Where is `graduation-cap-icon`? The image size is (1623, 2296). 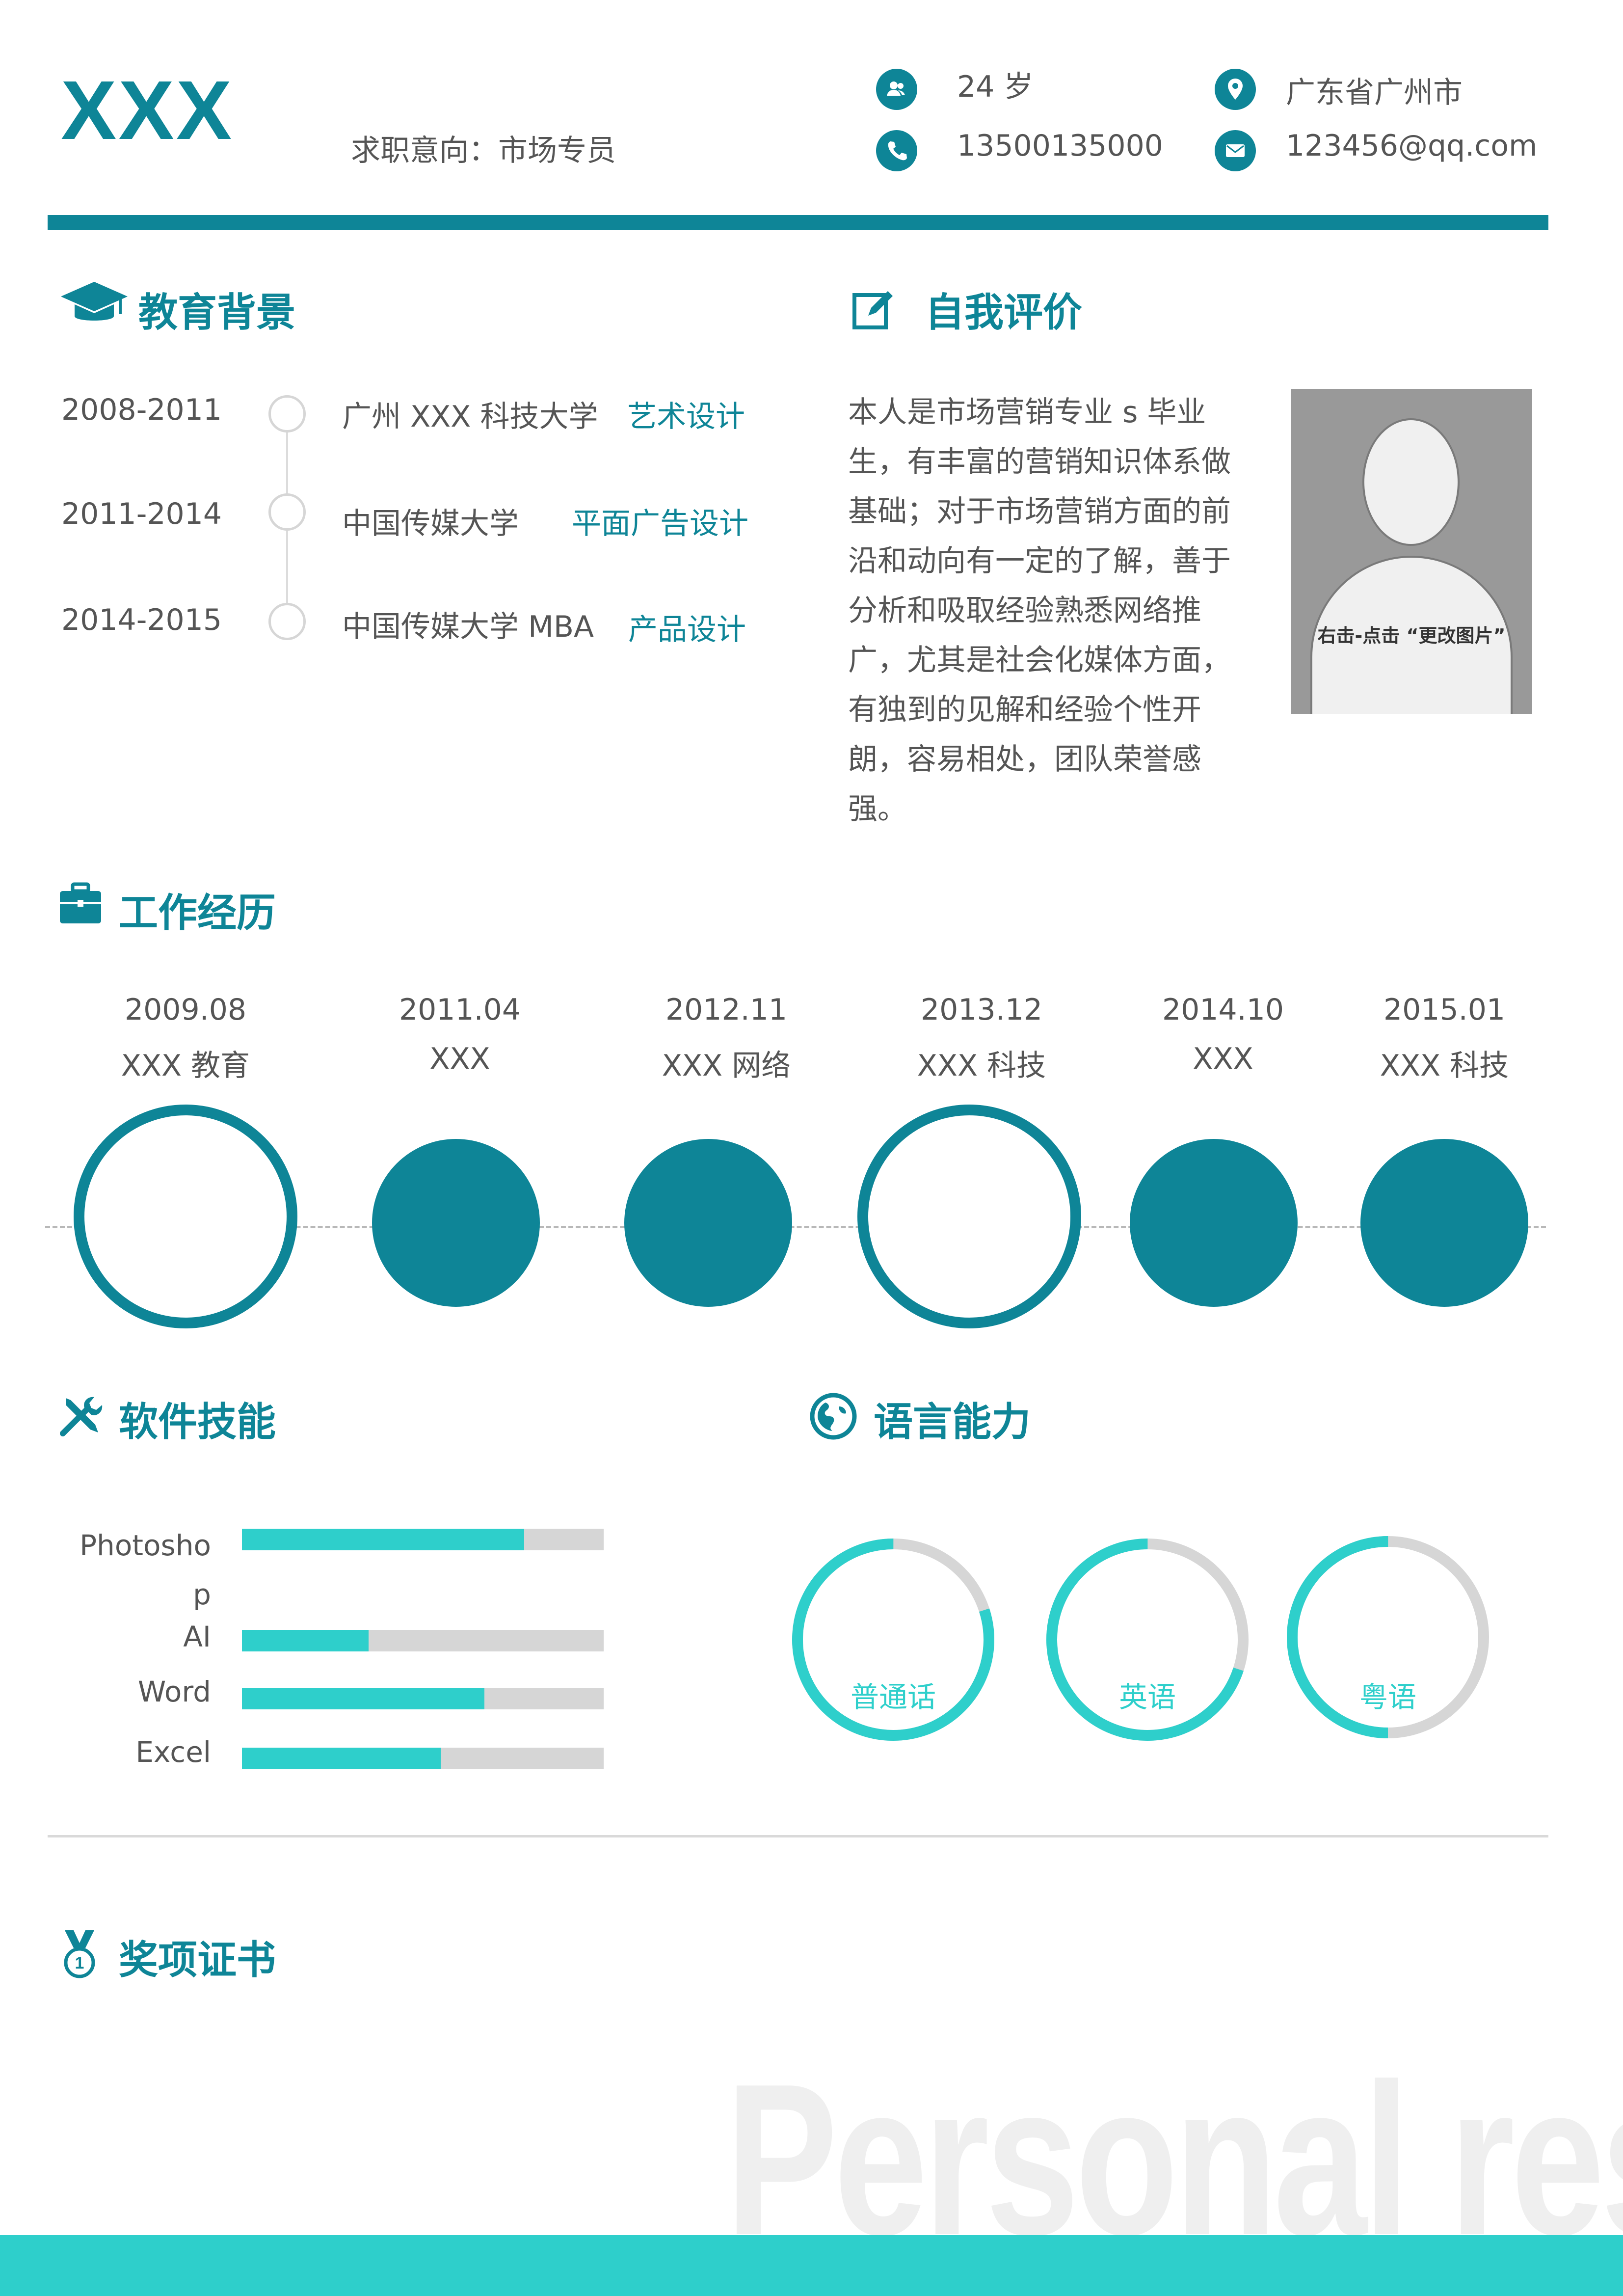 graduation-cap-icon is located at coordinates (94, 304).